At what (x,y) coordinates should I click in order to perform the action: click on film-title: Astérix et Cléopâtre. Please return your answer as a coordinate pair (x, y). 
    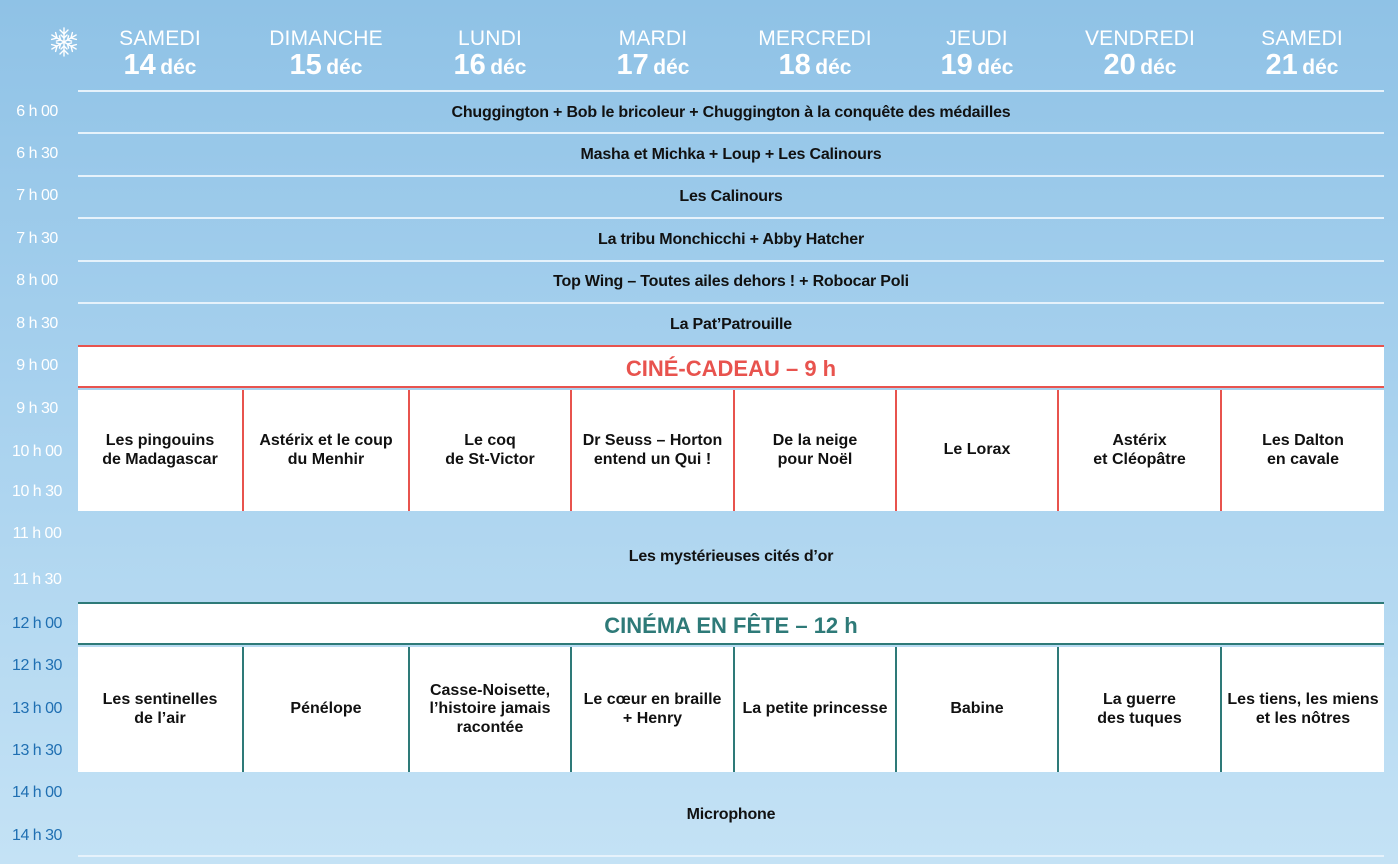
    Looking at the image, I should click on (1139, 450).